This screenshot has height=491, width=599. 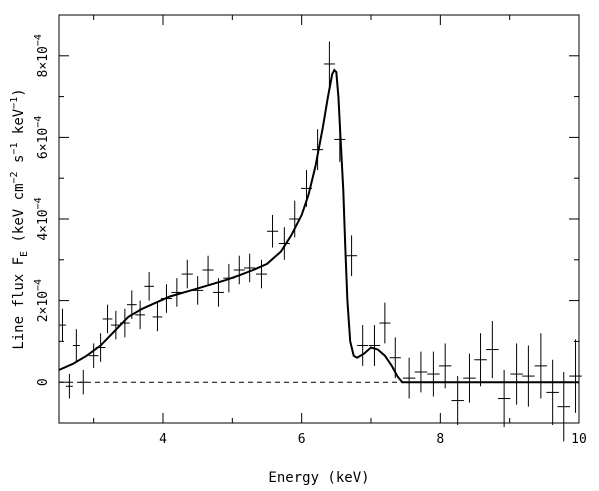 I want to click on y-axis-title-mid2: keV, so click(x=19, y=125).